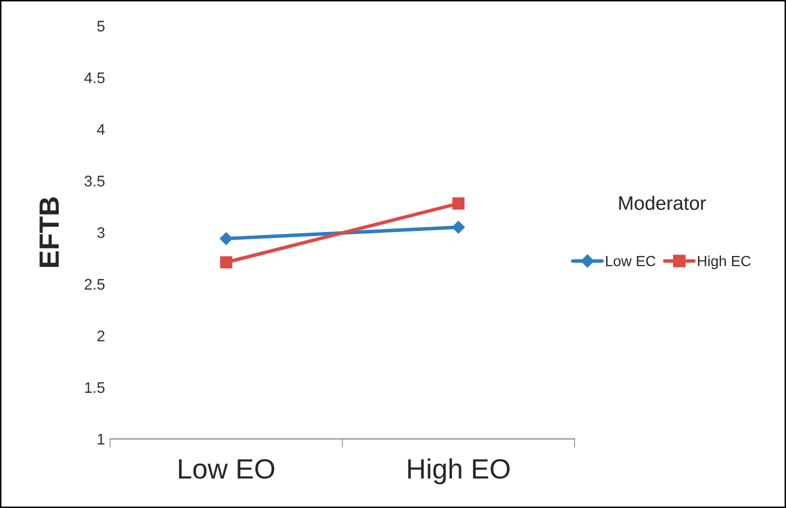  Describe the element at coordinates (95, 387) in the screenshot. I see `y-tick-label: 1.5` at that location.